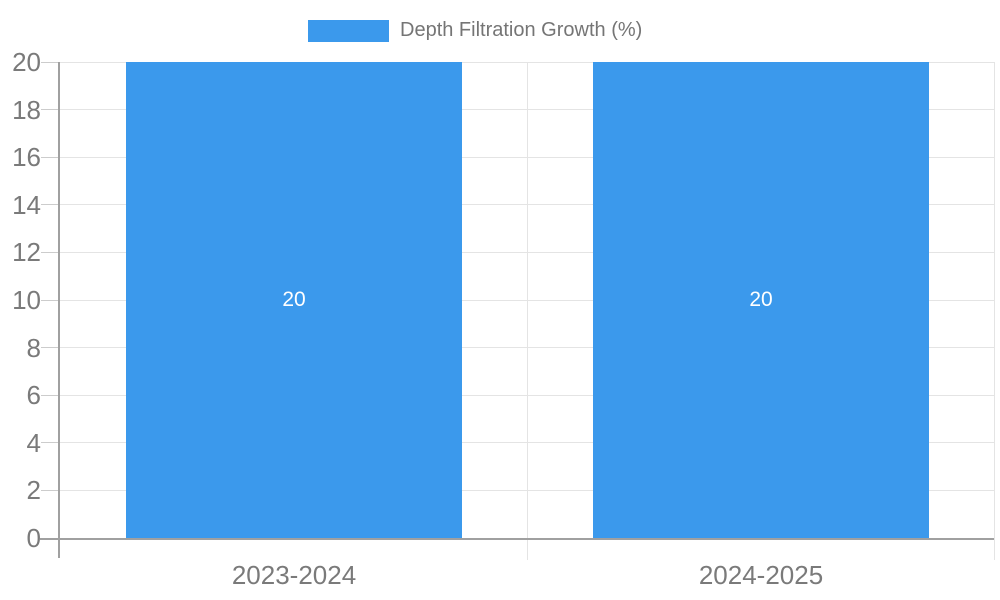 This screenshot has height=600, width=1000. Describe the element at coordinates (33, 538) in the screenshot. I see `y-tick-label: 0` at that location.